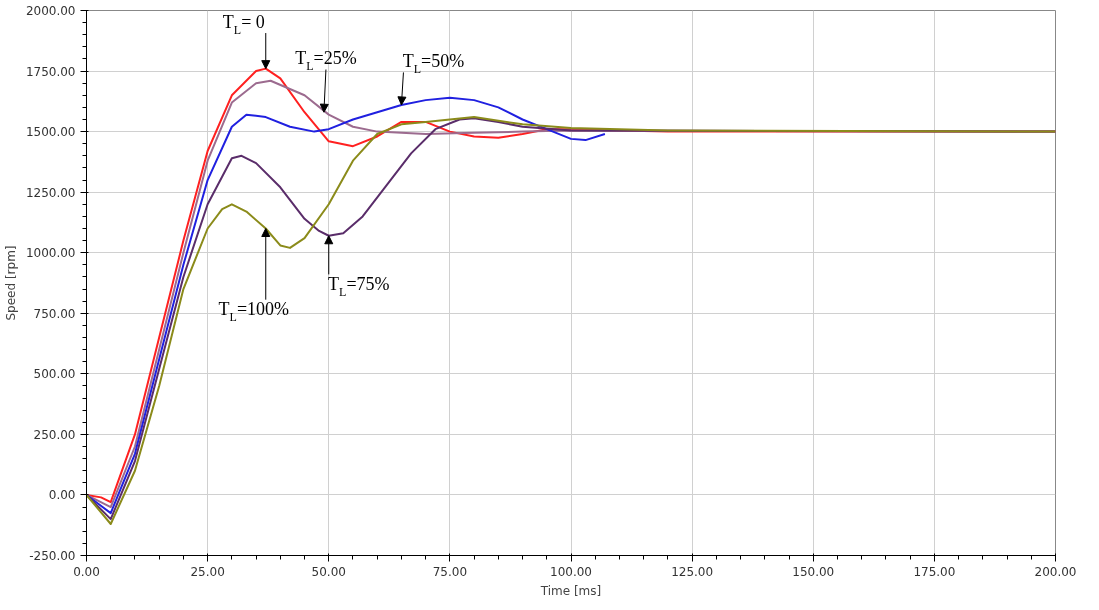 Image resolution: width=1099 pixels, height=610 pixels. I want to click on y-tick-label: 1750.00, so click(50, 71).